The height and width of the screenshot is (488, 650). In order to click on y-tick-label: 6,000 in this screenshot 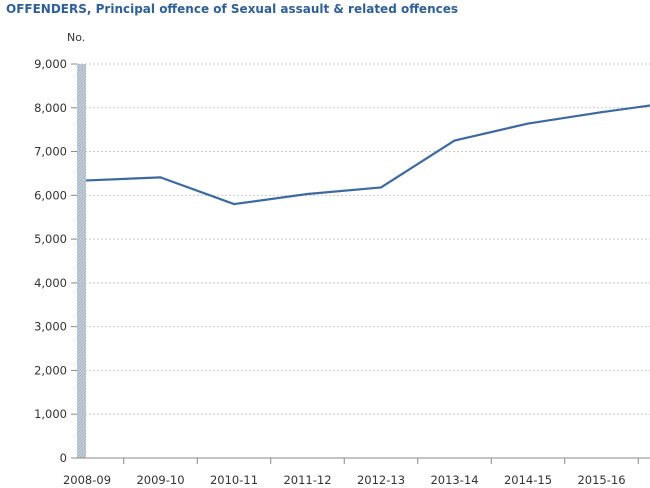, I will do `click(50, 195)`.